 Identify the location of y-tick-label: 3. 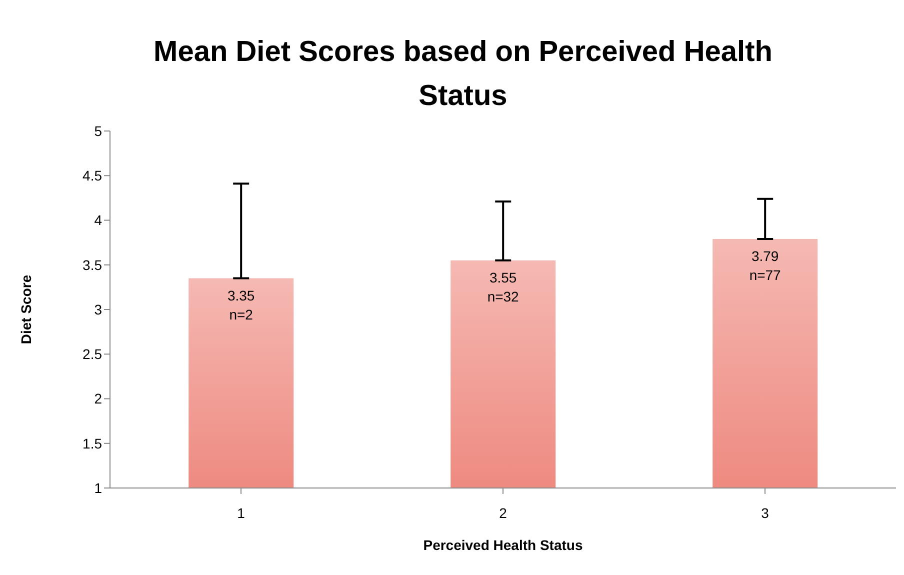
(98, 309).